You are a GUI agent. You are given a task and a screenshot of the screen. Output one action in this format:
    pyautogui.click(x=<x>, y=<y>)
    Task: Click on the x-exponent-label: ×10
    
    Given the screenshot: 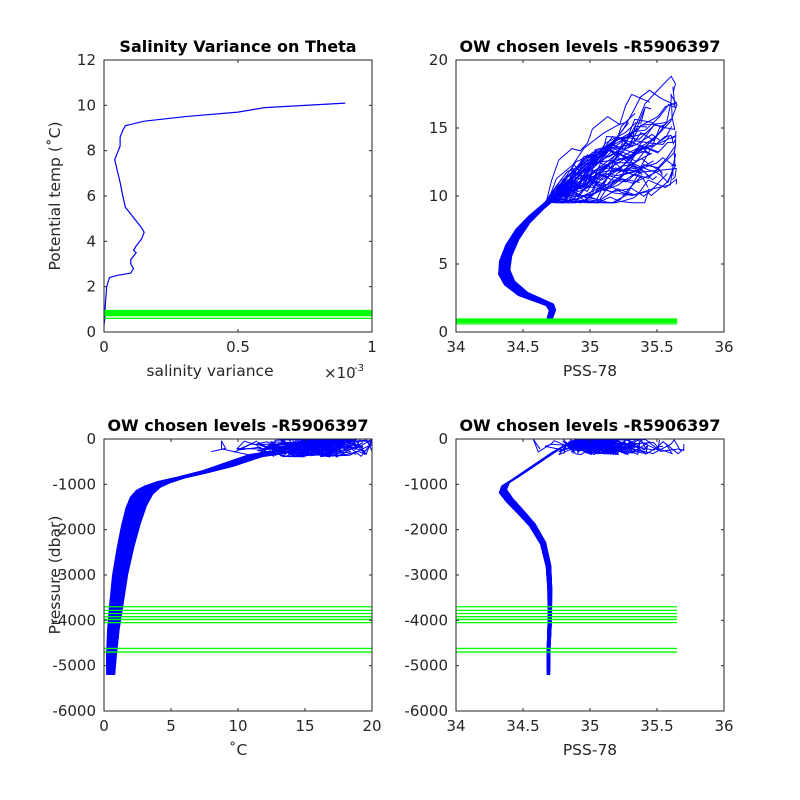 What is the action you would take?
    pyautogui.click(x=340, y=373)
    